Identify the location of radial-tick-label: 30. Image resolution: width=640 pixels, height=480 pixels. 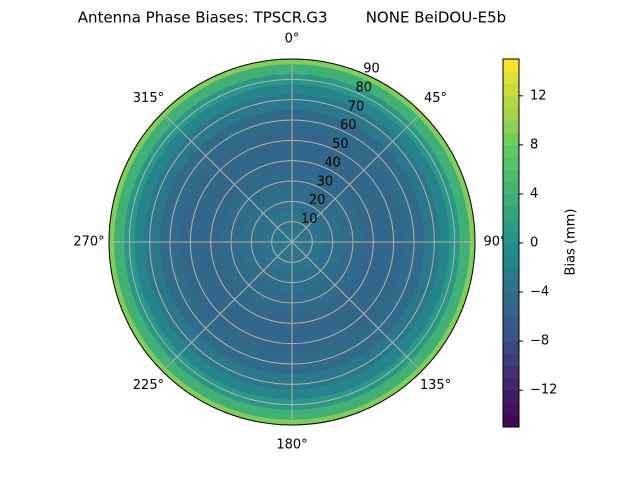
(325, 181).